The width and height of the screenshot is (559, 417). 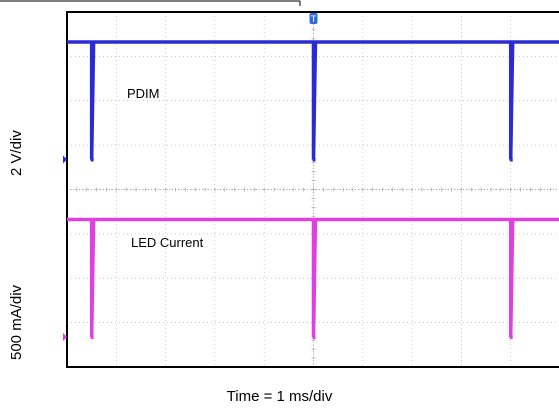 I want to click on ground-marker-ch1, so click(x=65, y=159).